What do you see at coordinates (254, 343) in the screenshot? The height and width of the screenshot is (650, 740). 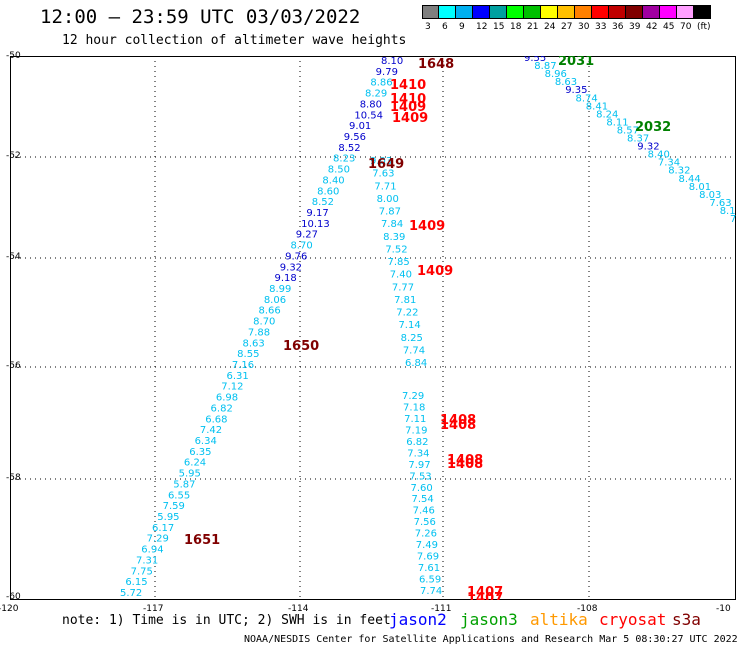 I see `swh-value: 8.63` at bounding box center [254, 343].